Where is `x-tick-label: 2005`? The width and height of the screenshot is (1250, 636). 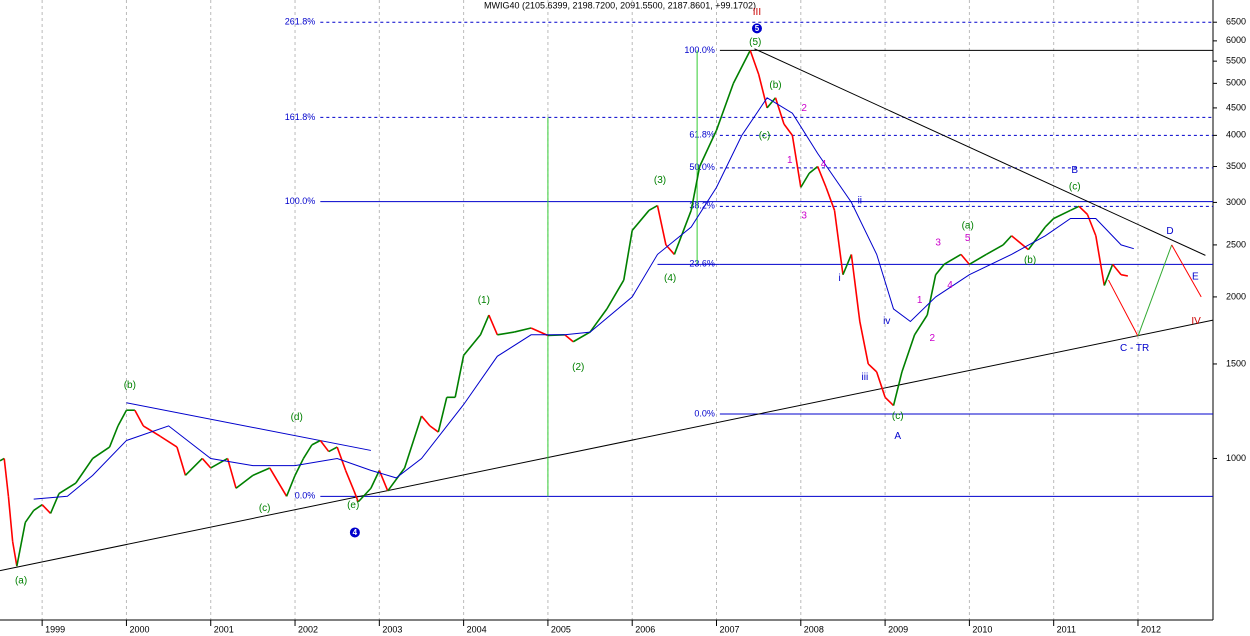
x-tick-label: 2005 is located at coordinates (561, 629).